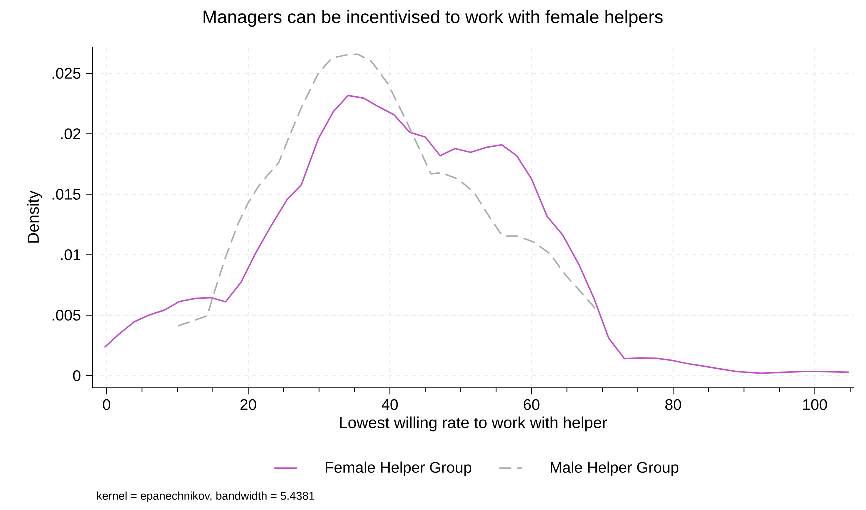  Describe the element at coordinates (66, 315) in the screenshot. I see `y-tick-label: .005` at that location.